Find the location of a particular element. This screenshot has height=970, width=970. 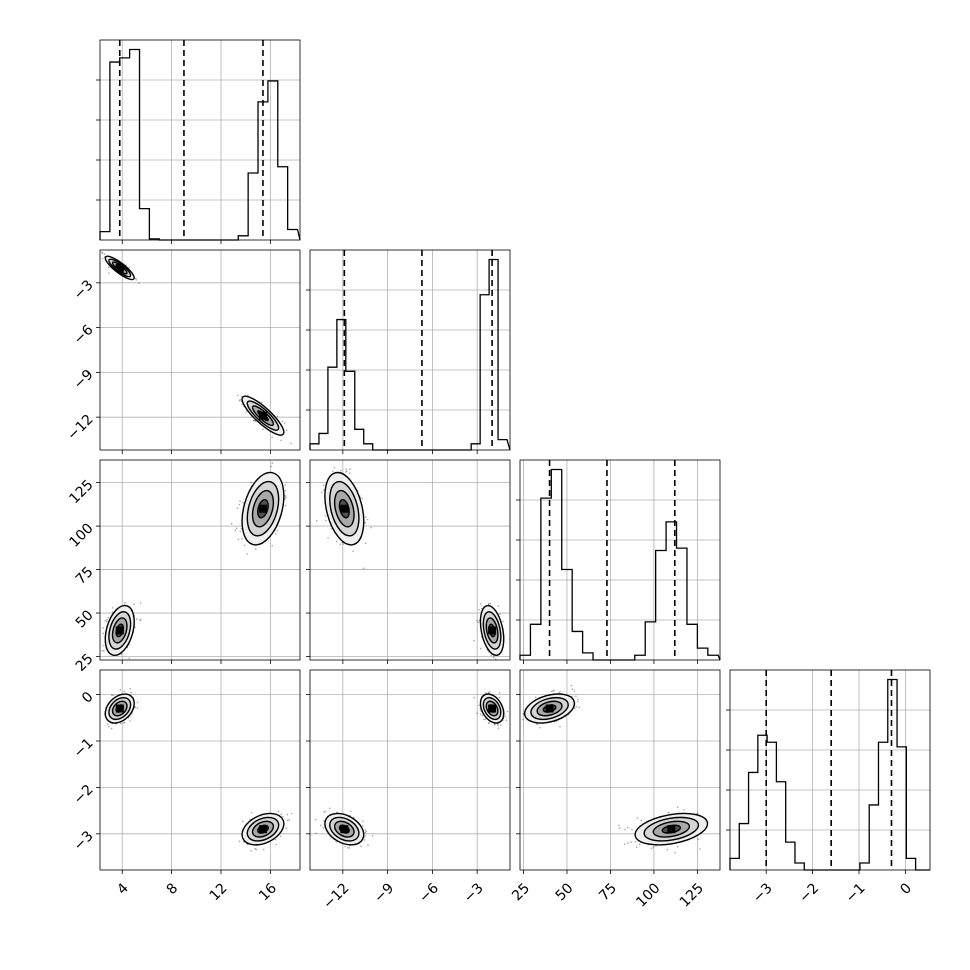

xtick-label-1-1: 4 is located at coordinates (123, 889).